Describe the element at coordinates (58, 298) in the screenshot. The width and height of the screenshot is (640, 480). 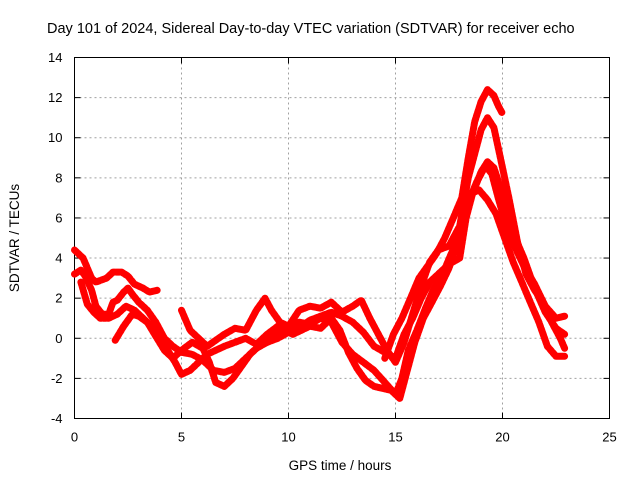
I see `y-tick-label: 2` at that location.